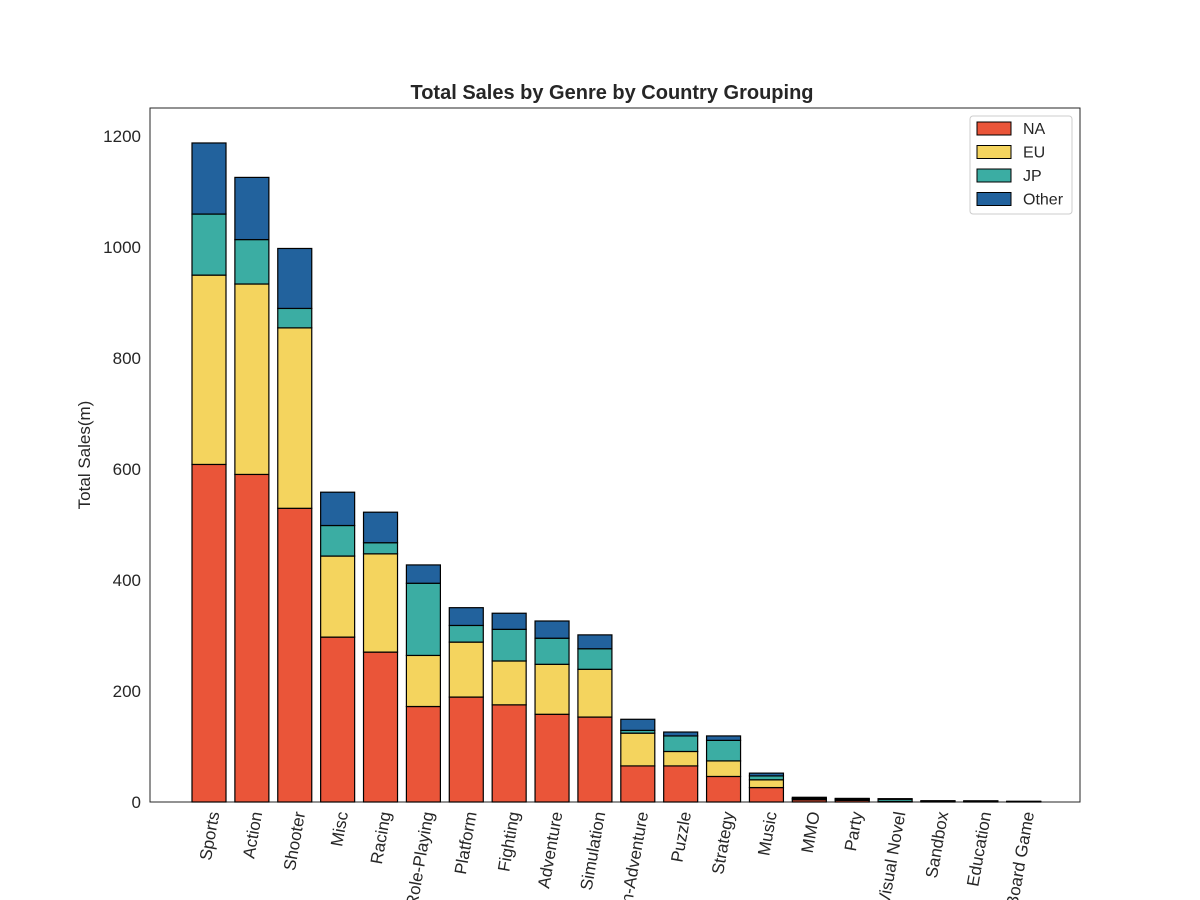  I want to click on bar-shooter-other, so click(295, 278).